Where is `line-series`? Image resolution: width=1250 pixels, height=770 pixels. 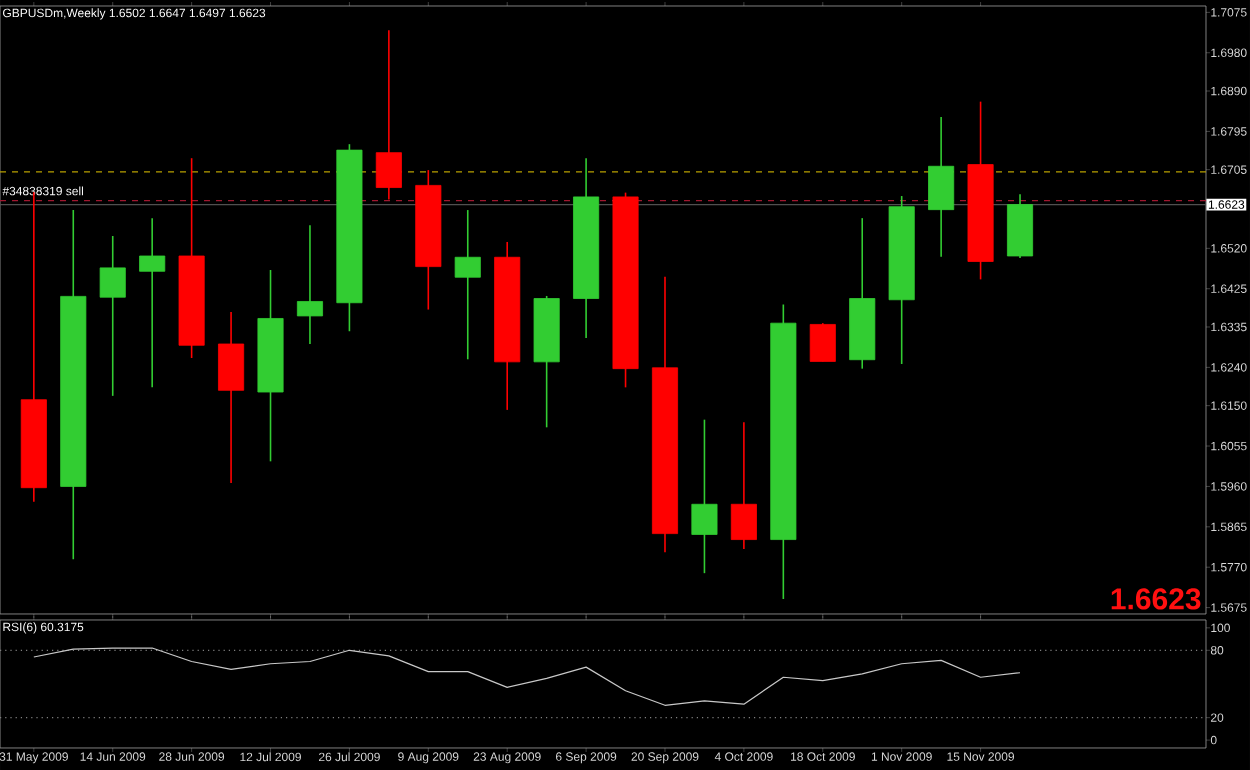 line-series is located at coordinates (527, 676).